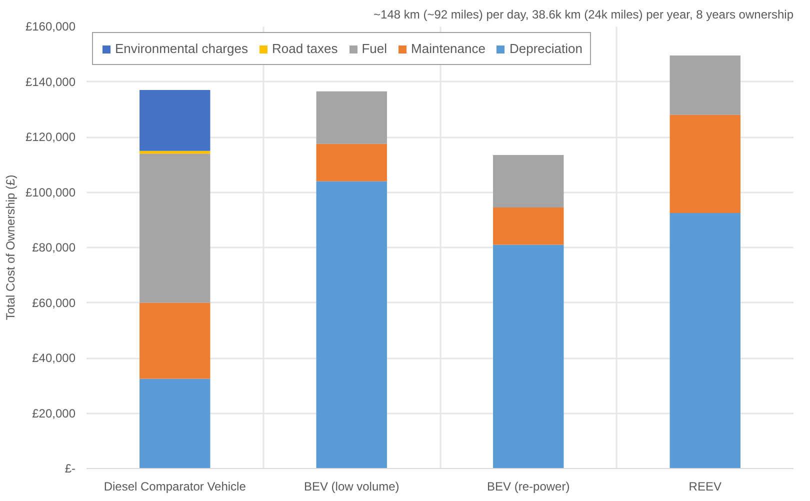 The height and width of the screenshot is (501, 810). I want to click on legend-label: Environmental charges, so click(181, 48).